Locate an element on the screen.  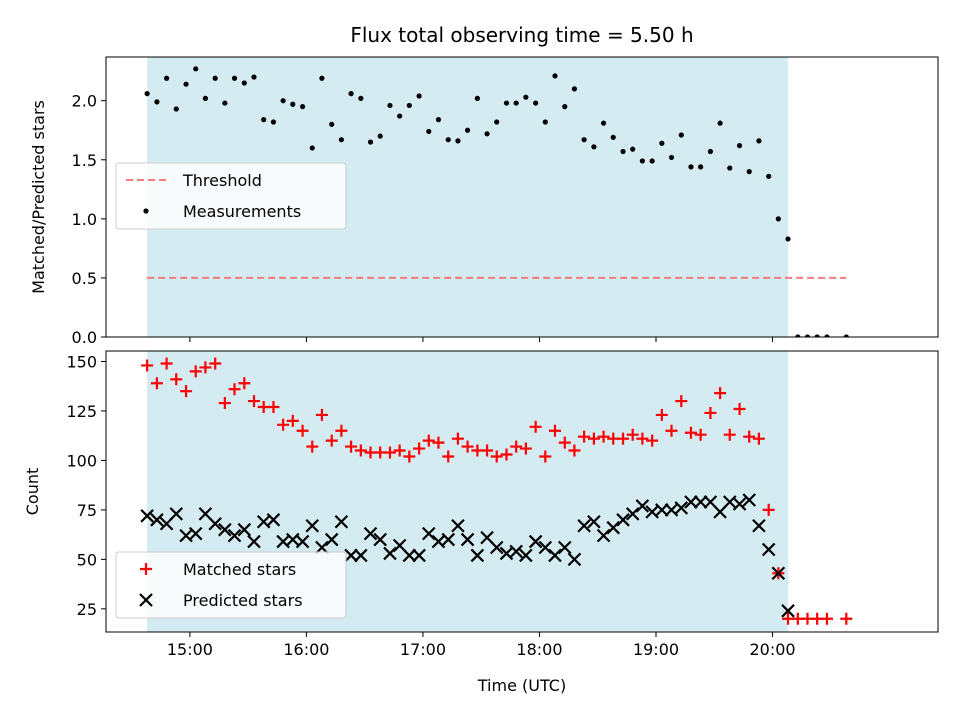
y-tick-label: 1.0 is located at coordinates (84, 219).